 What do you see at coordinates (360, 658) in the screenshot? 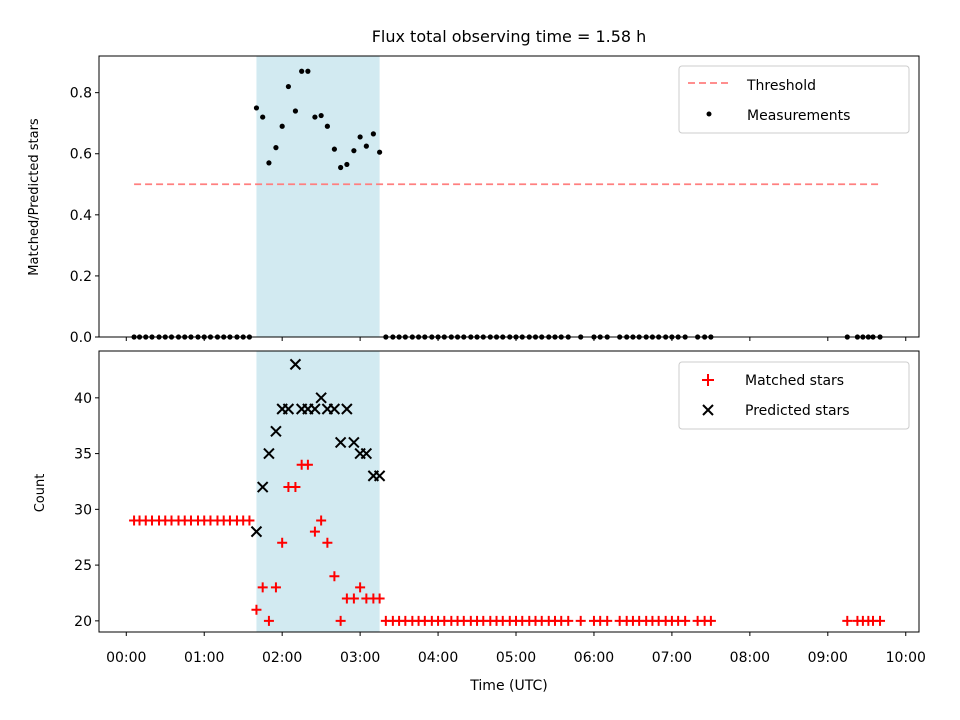
I see `x-tick-label: 03:00` at bounding box center [360, 658].